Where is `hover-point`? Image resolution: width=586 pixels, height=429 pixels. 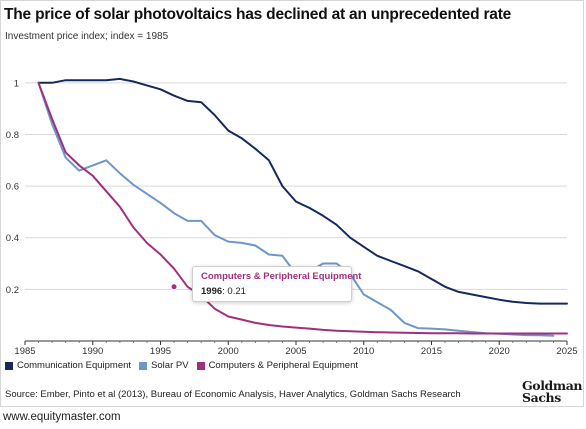
hover-point is located at coordinates (174, 287).